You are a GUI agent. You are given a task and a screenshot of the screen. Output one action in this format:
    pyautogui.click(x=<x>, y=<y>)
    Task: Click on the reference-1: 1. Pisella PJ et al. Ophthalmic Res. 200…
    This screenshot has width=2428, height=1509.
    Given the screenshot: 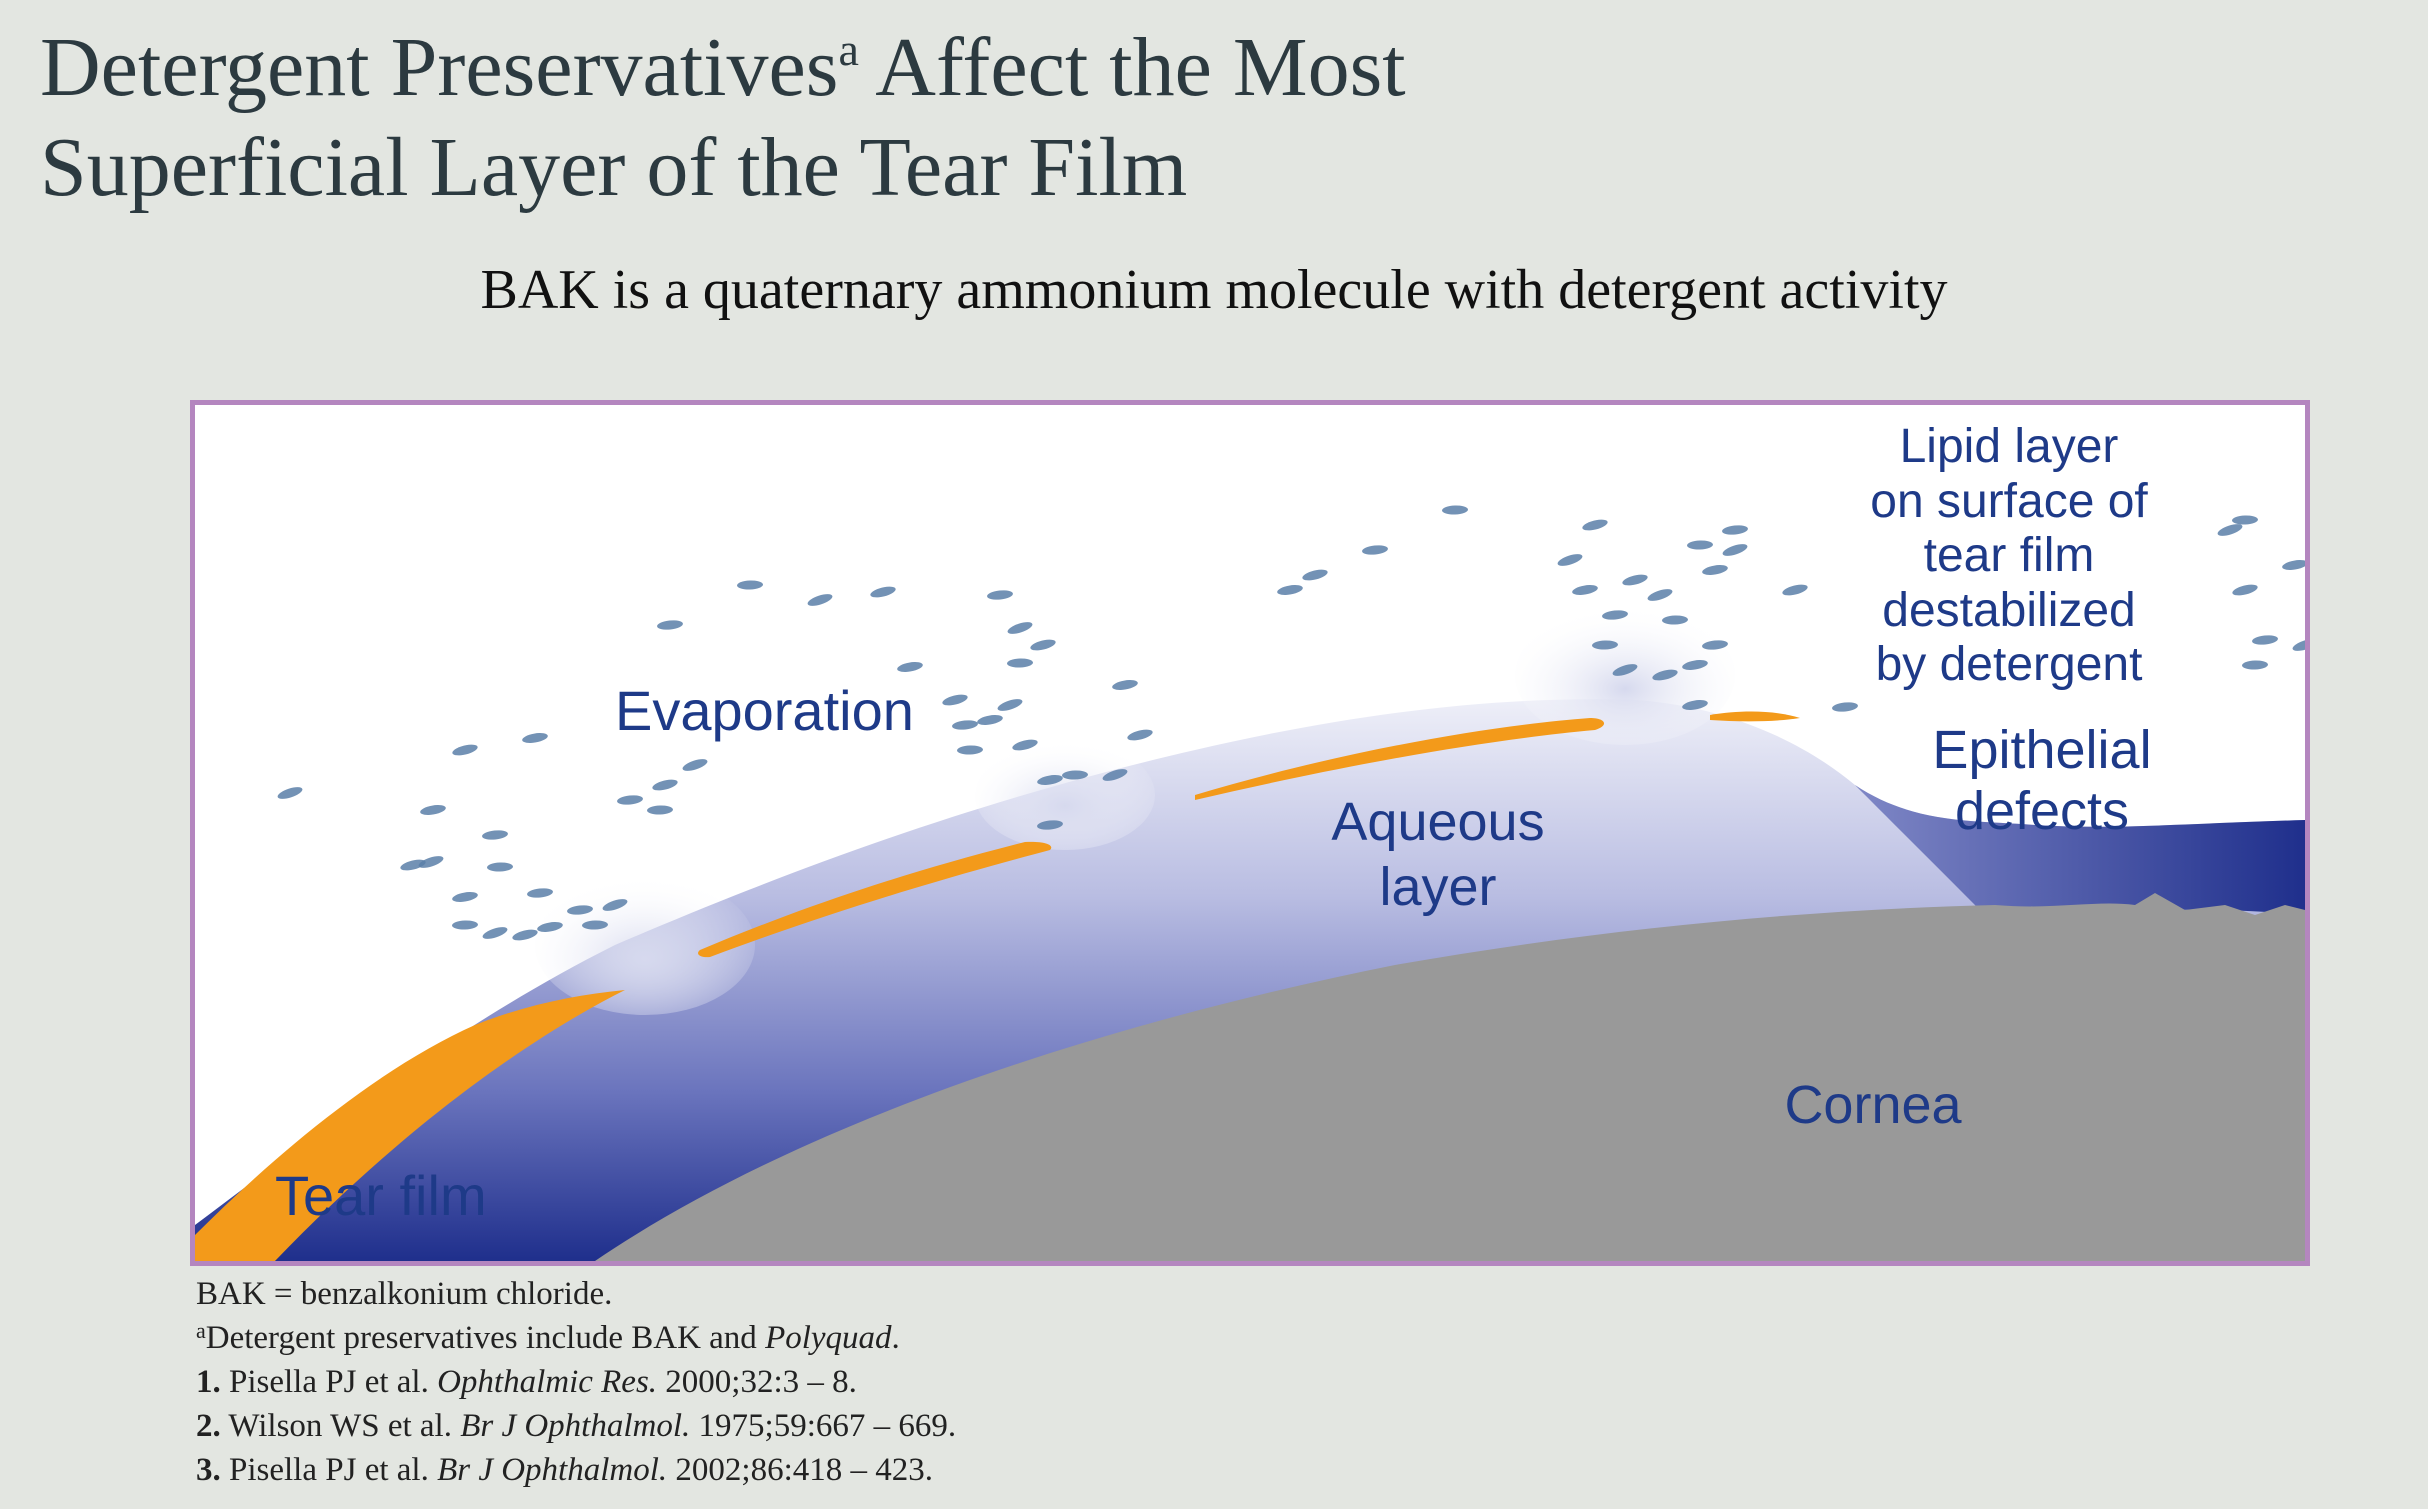 What is the action you would take?
    pyautogui.click(x=576, y=1382)
    